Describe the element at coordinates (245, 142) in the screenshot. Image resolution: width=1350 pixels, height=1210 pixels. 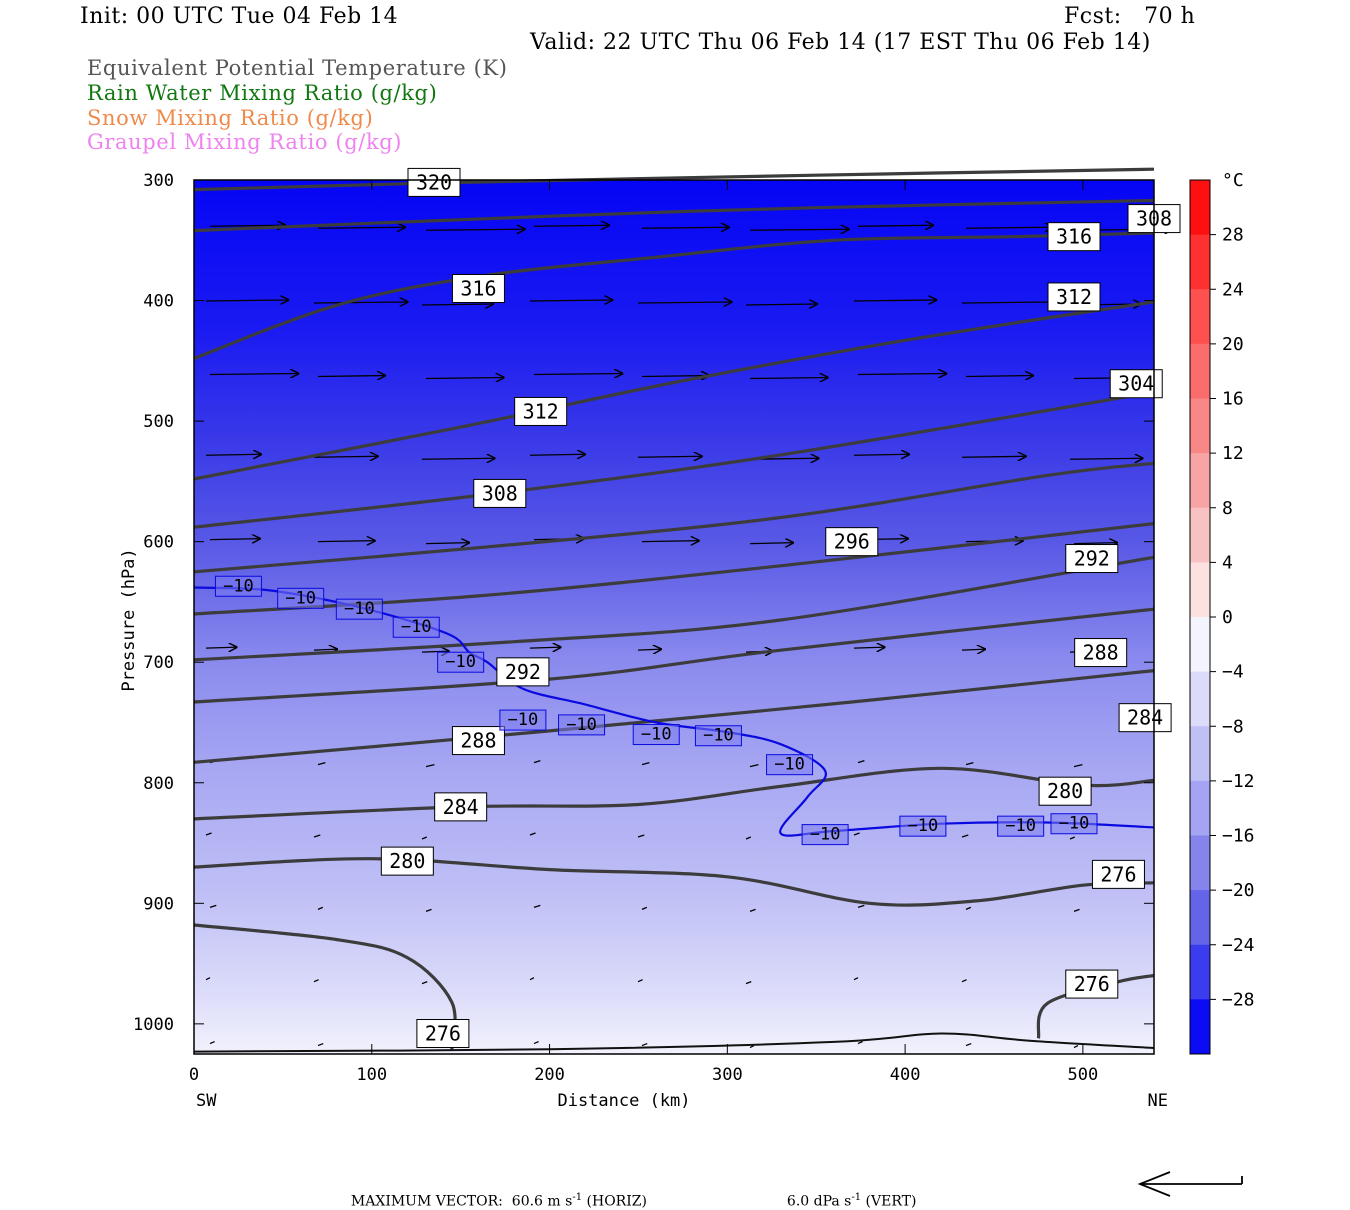
I see `legend-graupel: Graupel Mixing Ratio (g/kg)` at that location.